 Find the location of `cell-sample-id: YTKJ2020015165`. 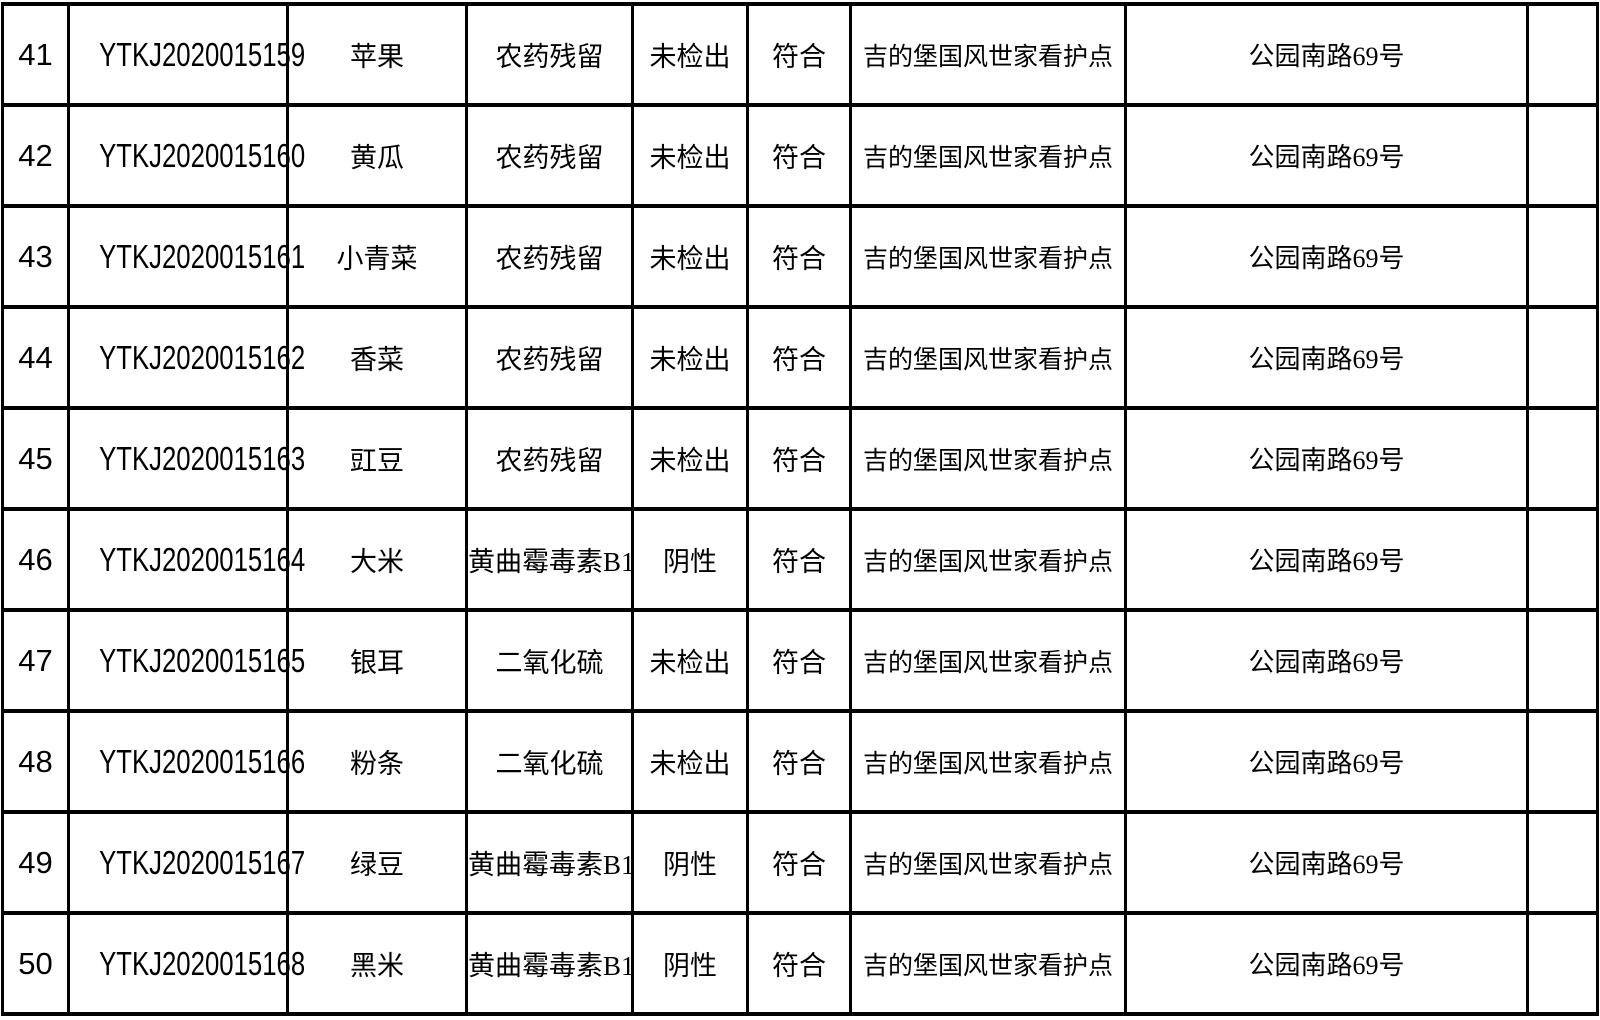

cell-sample-id: YTKJ2020015165 is located at coordinates (186, 660).